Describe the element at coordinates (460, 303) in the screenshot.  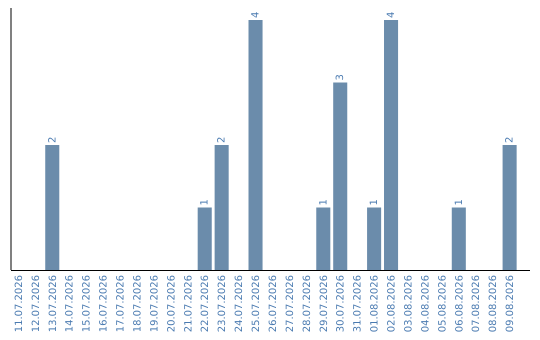
I see `x-tick-label: 06.08.2026` at that location.